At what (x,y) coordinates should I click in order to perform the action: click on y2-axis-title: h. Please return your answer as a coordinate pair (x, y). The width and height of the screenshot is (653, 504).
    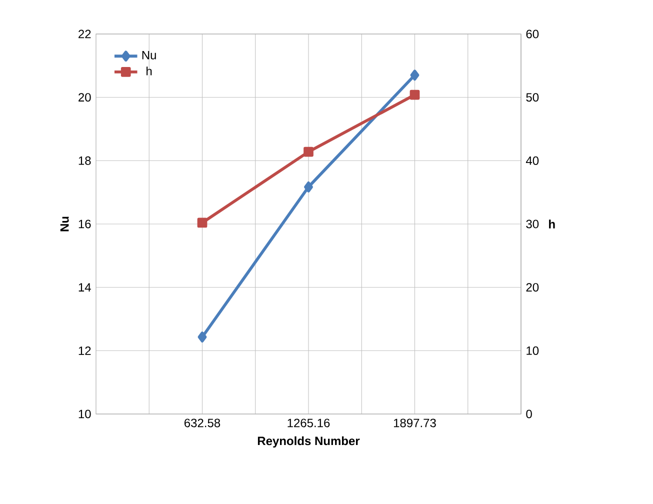
    Looking at the image, I should click on (552, 224).